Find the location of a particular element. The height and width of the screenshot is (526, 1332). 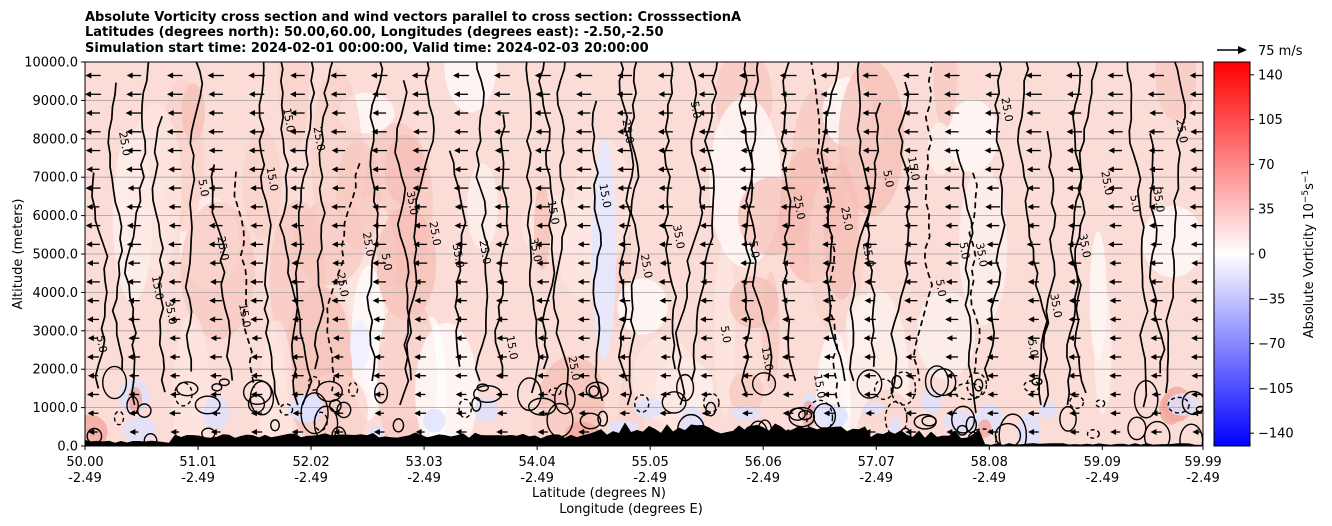

vorticity-patch is located at coordinates (406, 263).